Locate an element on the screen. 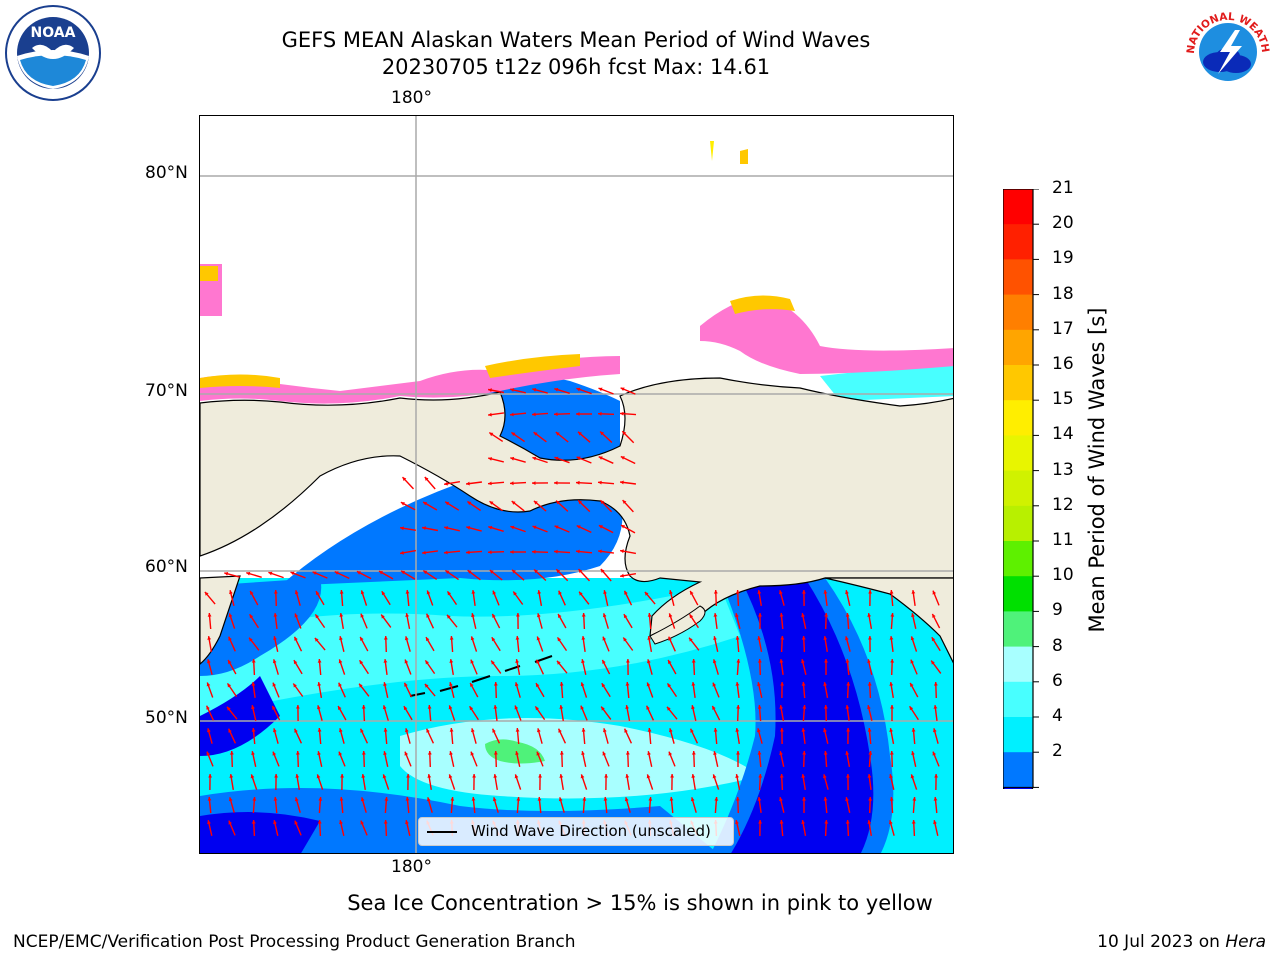  colorbar-tick-label: 17 is located at coordinates (1063, 328).